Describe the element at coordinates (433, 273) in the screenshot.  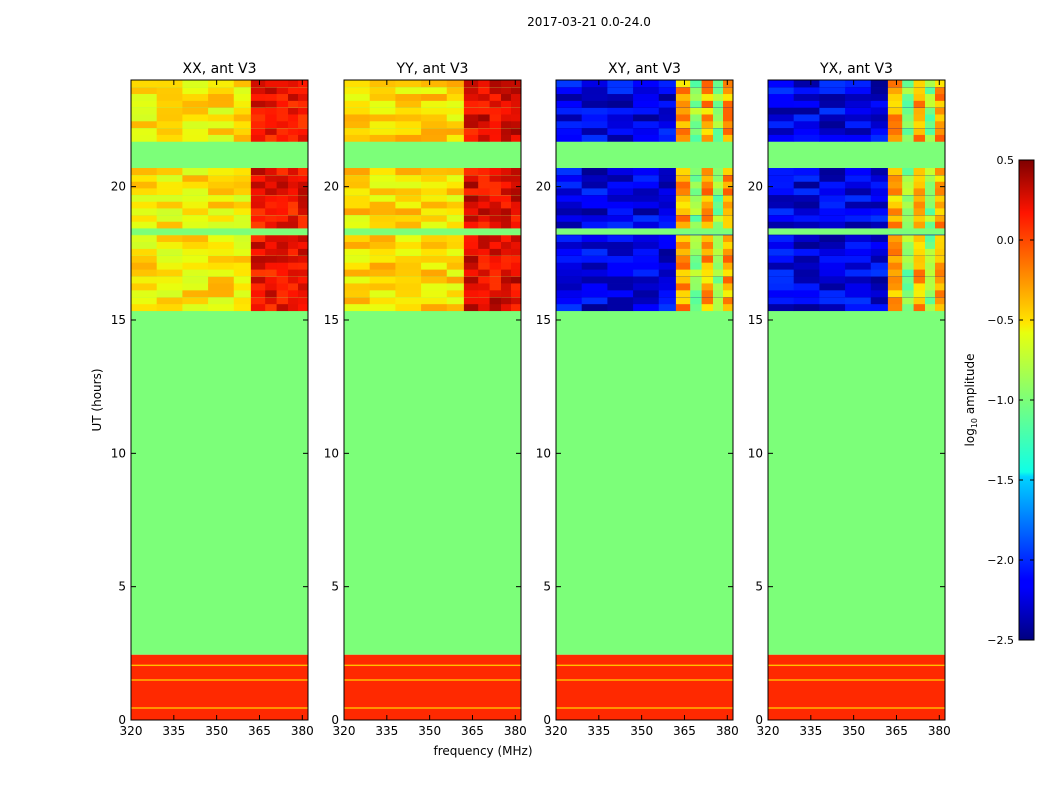
I see `time-band-3-data` at that location.